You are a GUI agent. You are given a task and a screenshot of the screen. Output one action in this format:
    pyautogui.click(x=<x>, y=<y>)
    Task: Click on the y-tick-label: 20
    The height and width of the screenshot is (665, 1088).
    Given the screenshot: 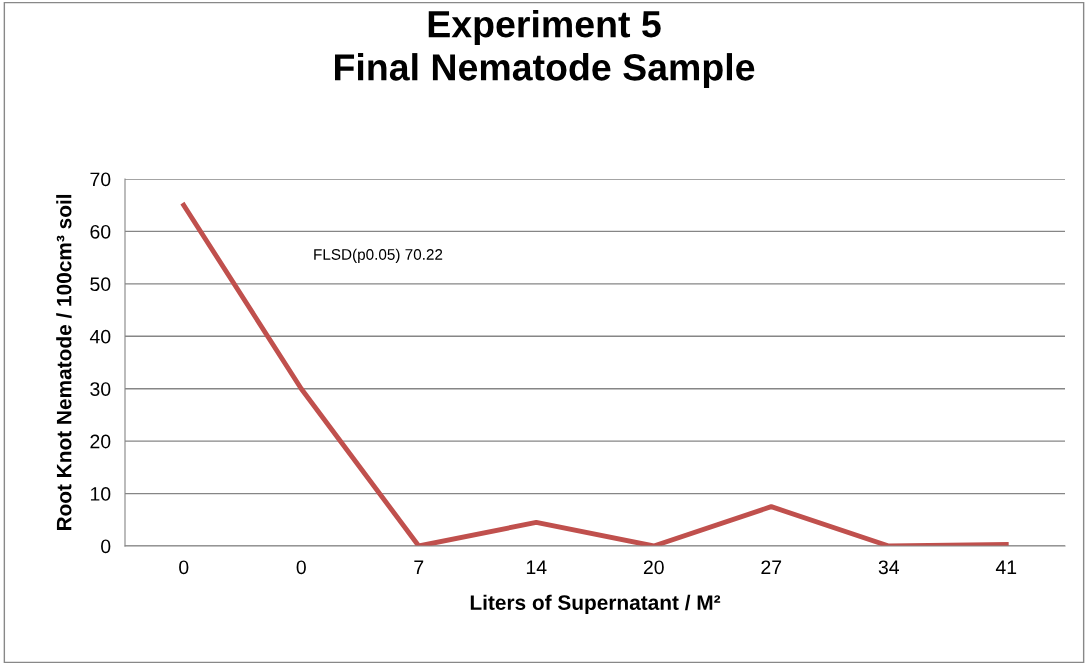 What is the action you would take?
    pyautogui.click(x=100, y=441)
    